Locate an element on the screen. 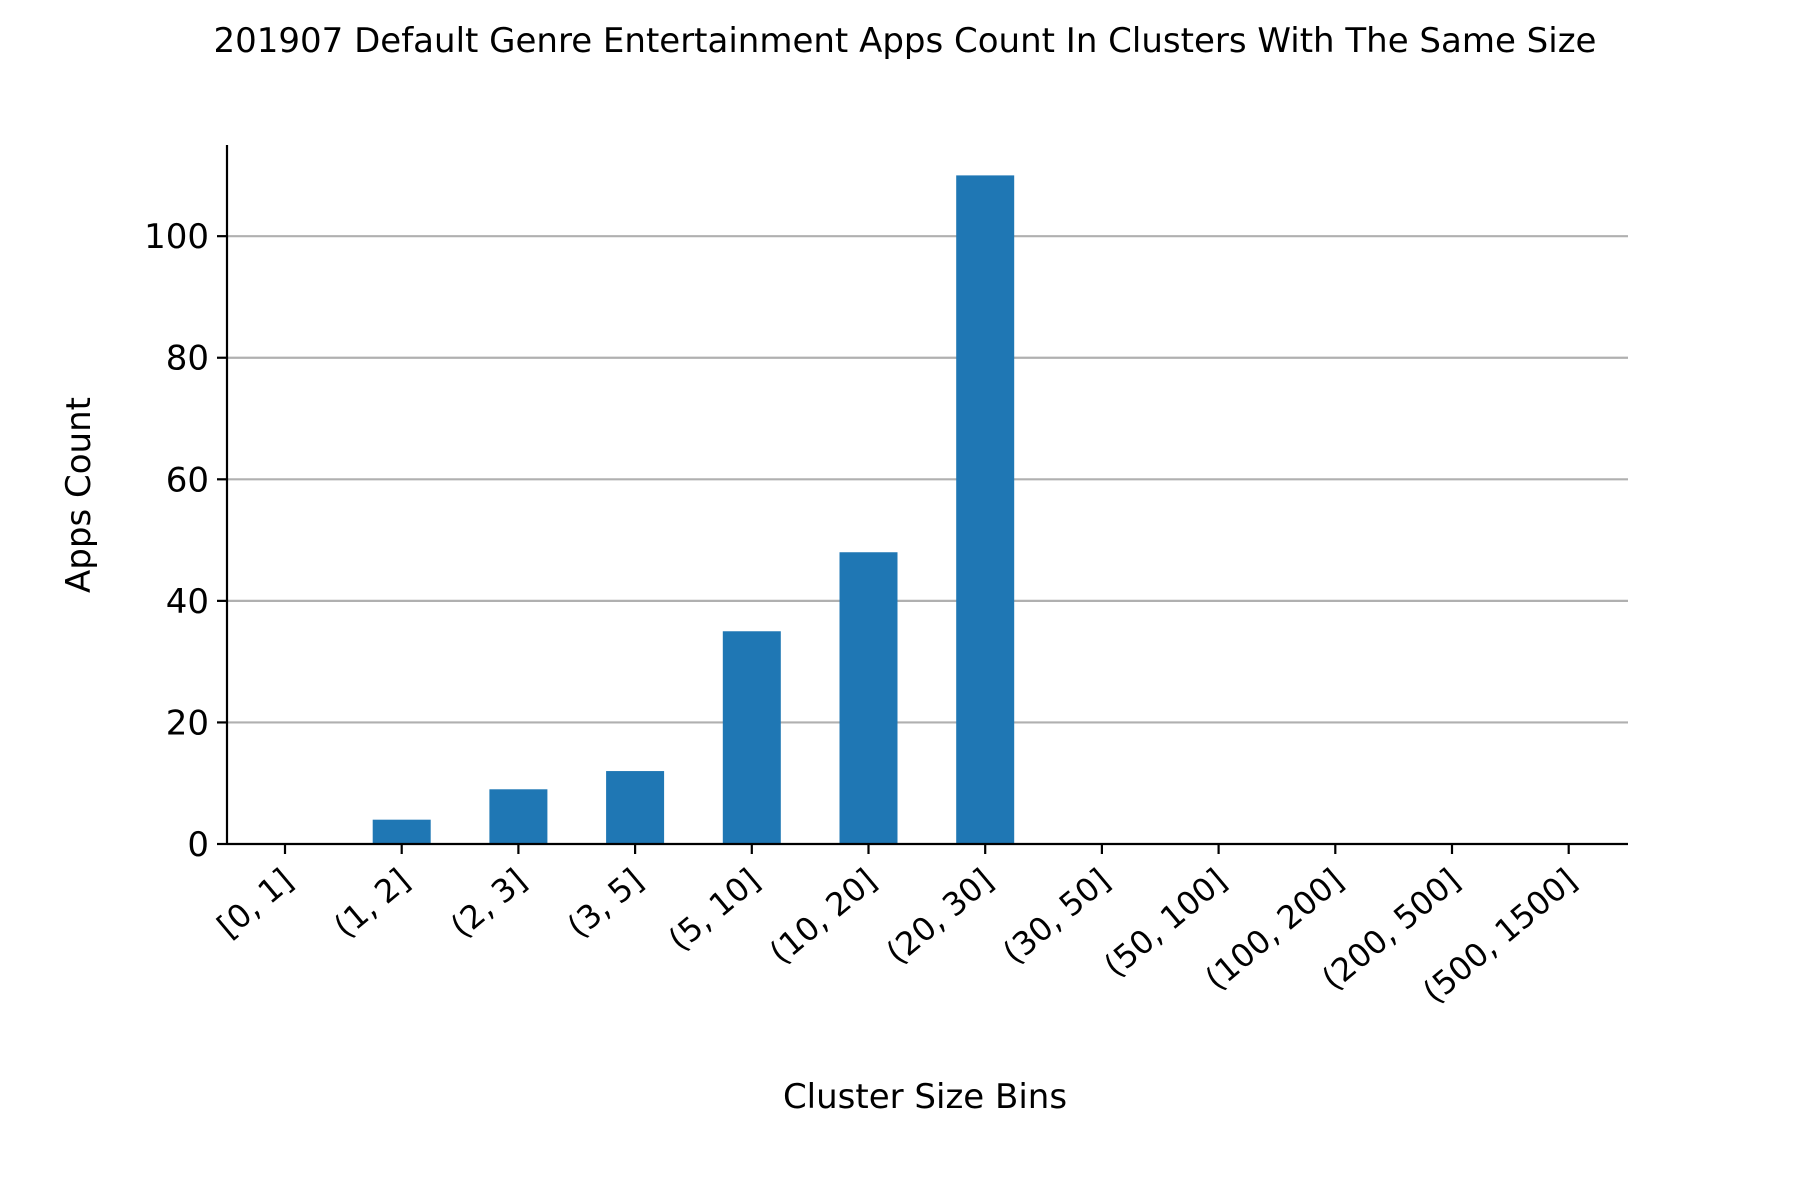 Image resolution: width=1800 pixels, height=1200 pixels. x-axis-label: Cluster Size Bins is located at coordinates (925, 1097).